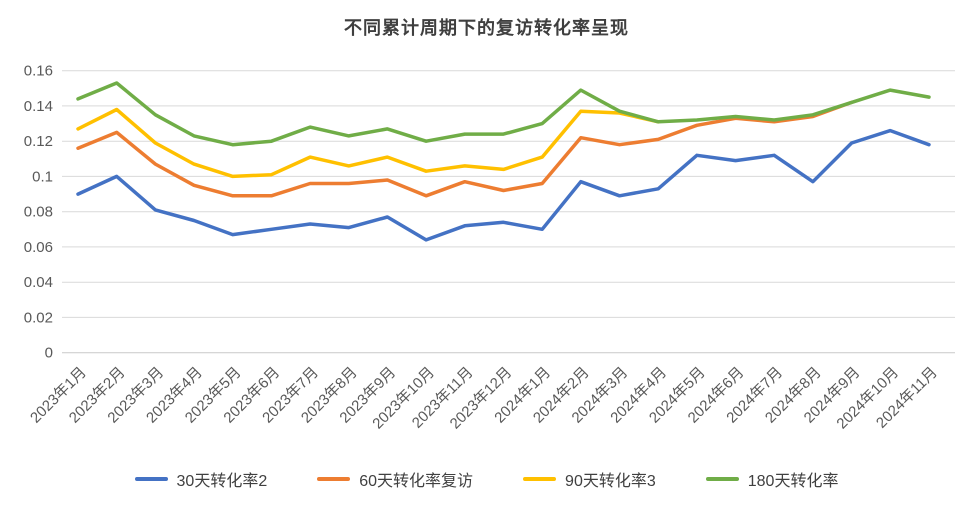  Describe the element at coordinates (38, 71) in the screenshot. I see `y-axis-tick-label: 0.16` at that location.